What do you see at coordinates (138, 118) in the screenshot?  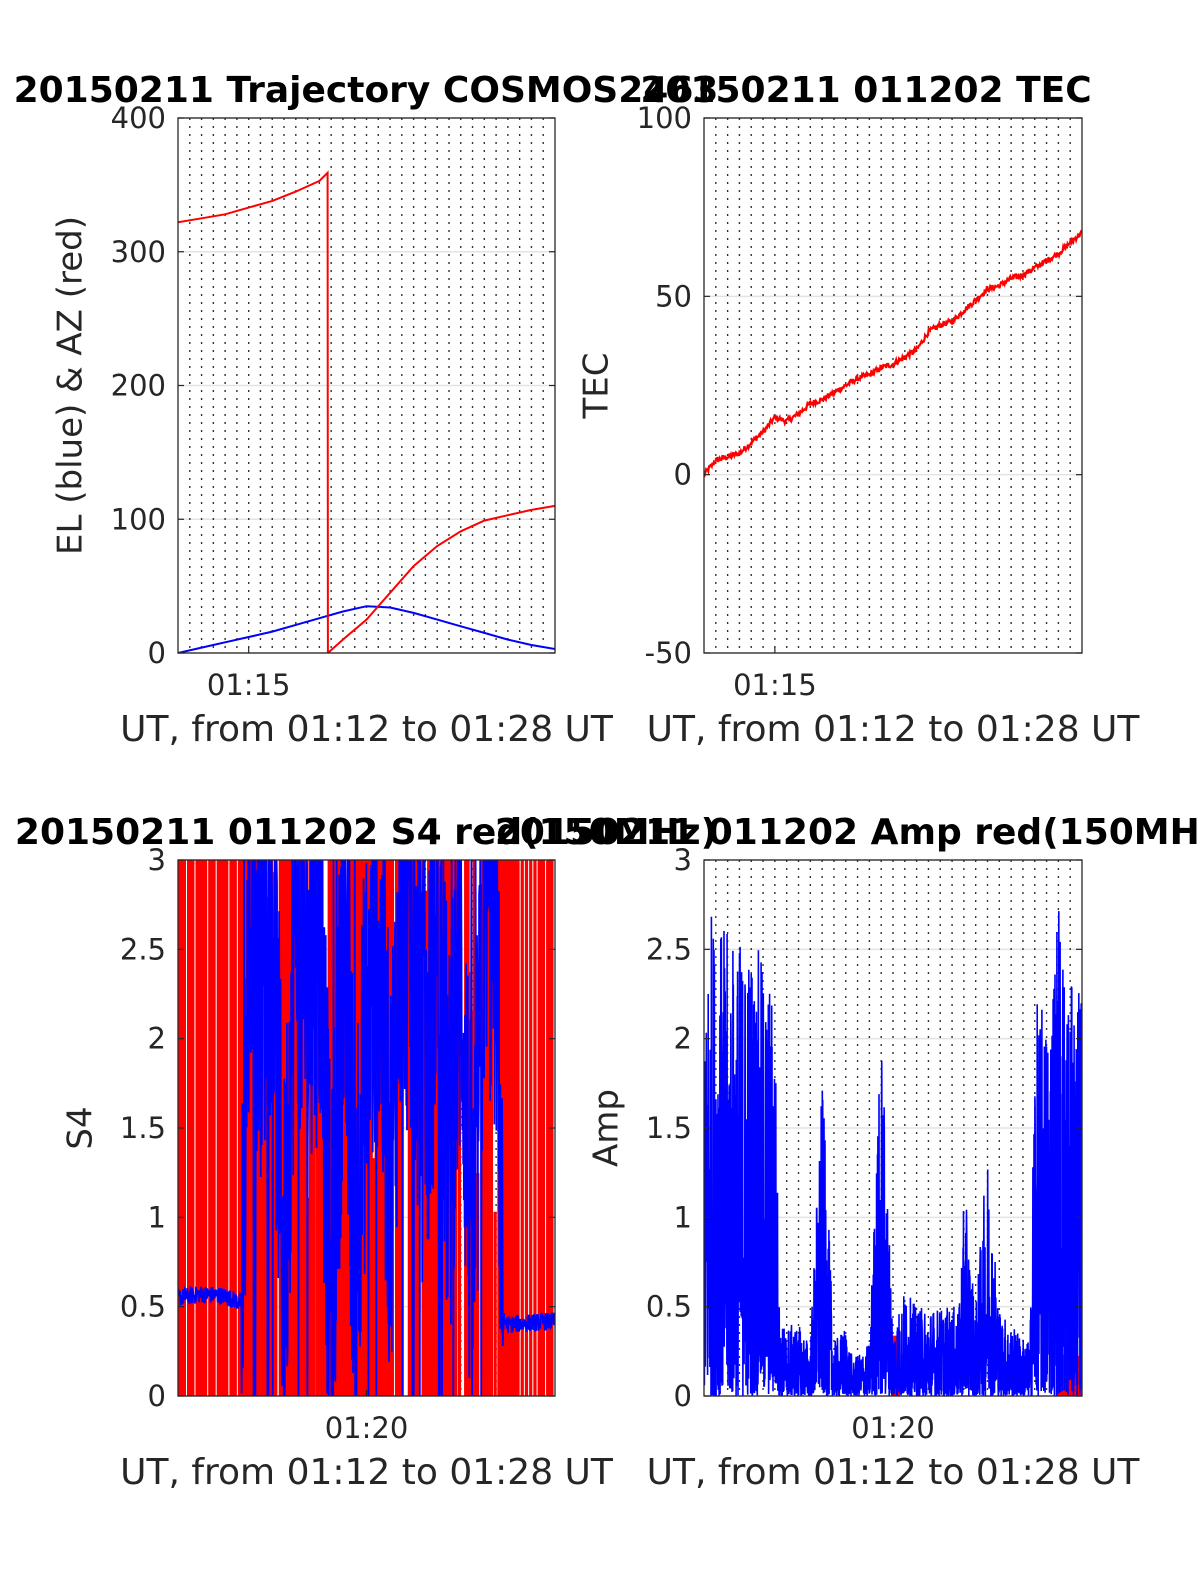 I see `y-tick-label: 400` at bounding box center [138, 118].